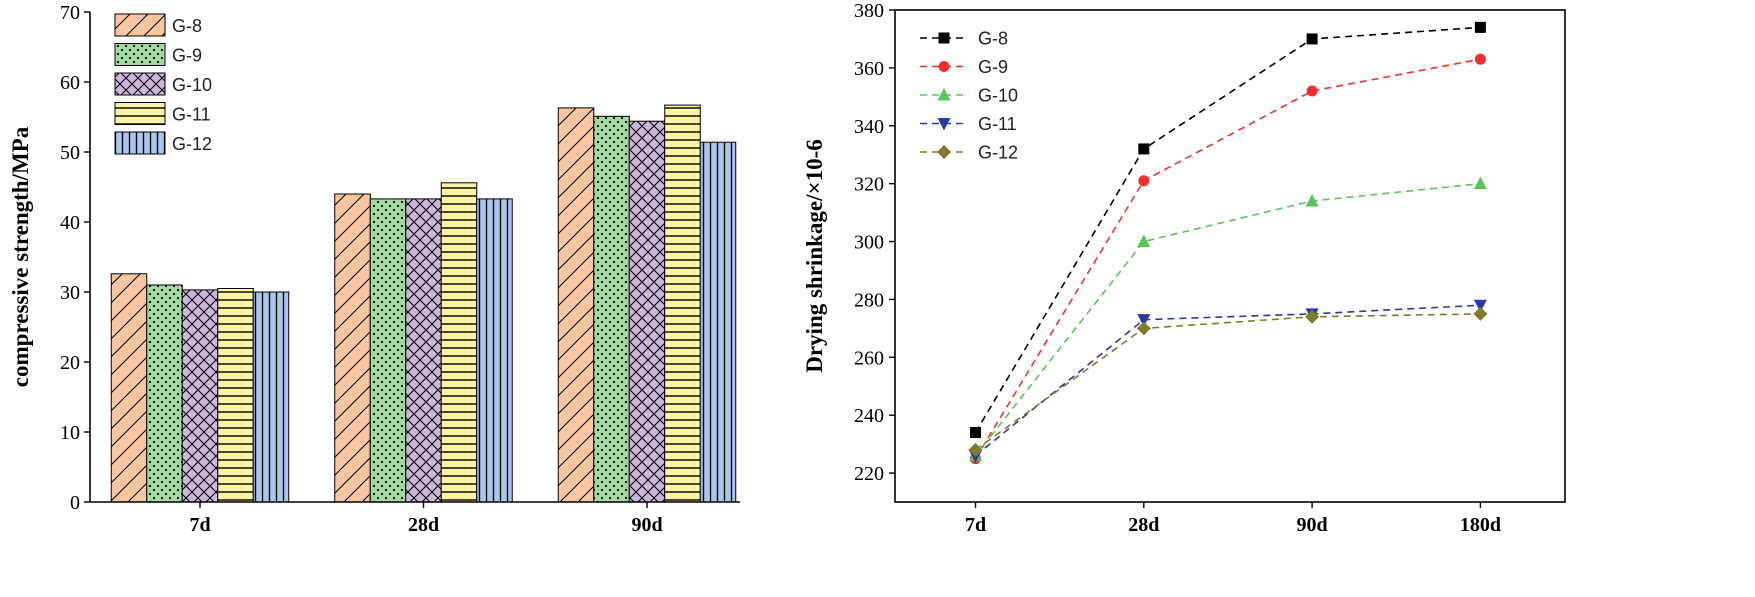 The width and height of the screenshot is (1755, 597). Describe the element at coordinates (1480, 59) in the screenshot. I see `marker-g-9-180d` at that location.